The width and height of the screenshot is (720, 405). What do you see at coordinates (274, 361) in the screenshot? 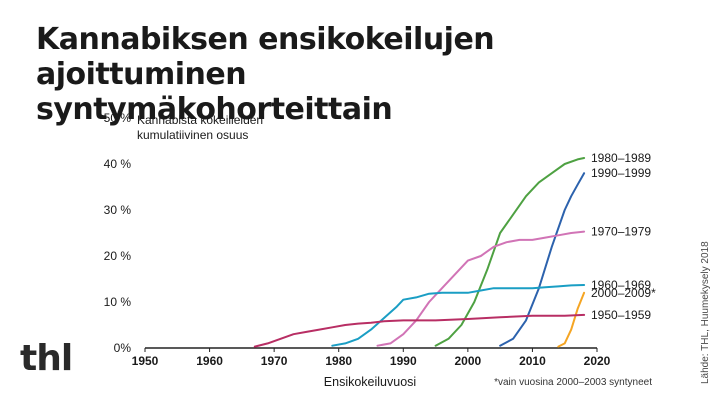
I see `x-tick-label: 1970` at bounding box center [274, 361].